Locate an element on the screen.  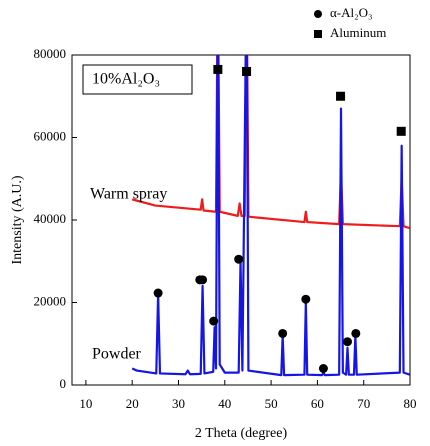
y-axis-label: Intensity (A.U.) is located at coordinates (17, 219).